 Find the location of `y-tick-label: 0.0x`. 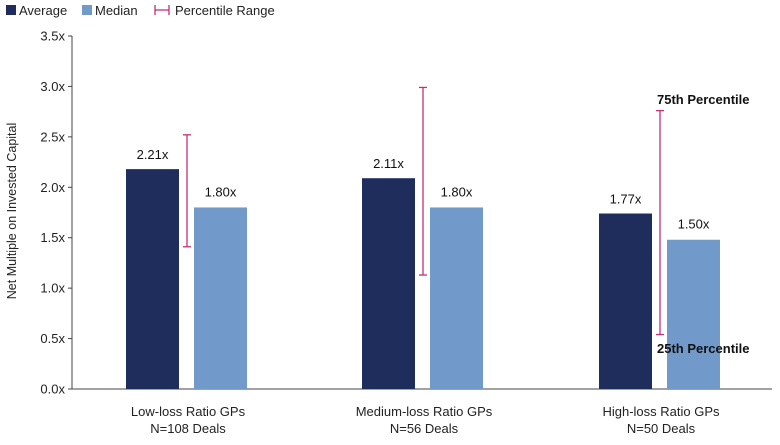

y-tick-label: 0.0x is located at coordinates (52, 389).